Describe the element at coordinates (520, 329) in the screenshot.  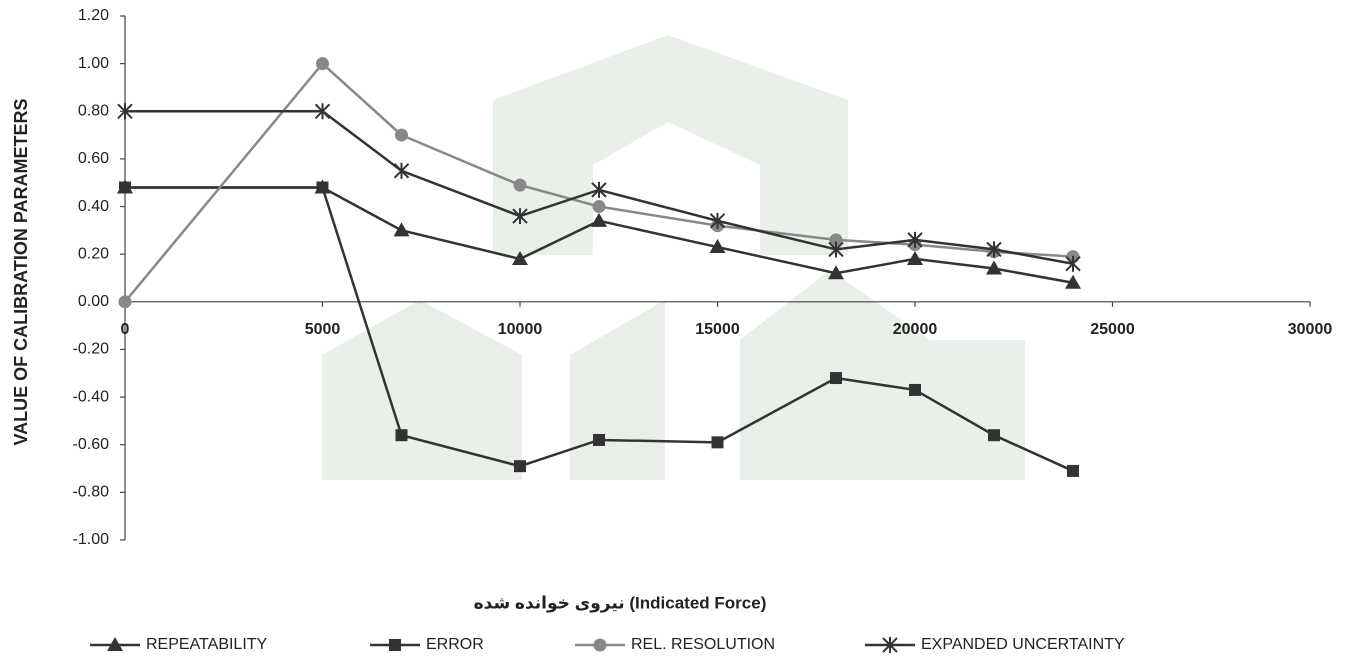
I see `x-tick-label: 10000` at that location.